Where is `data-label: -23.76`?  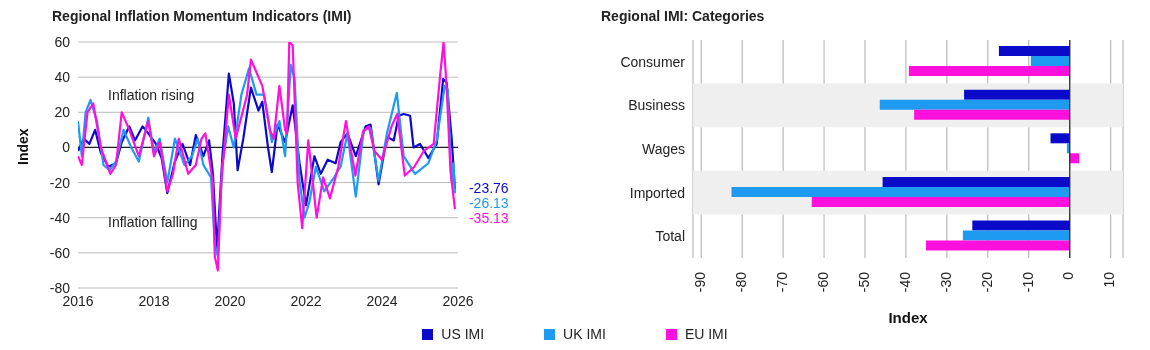
data-label: -23.76 is located at coordinates (488, 187).